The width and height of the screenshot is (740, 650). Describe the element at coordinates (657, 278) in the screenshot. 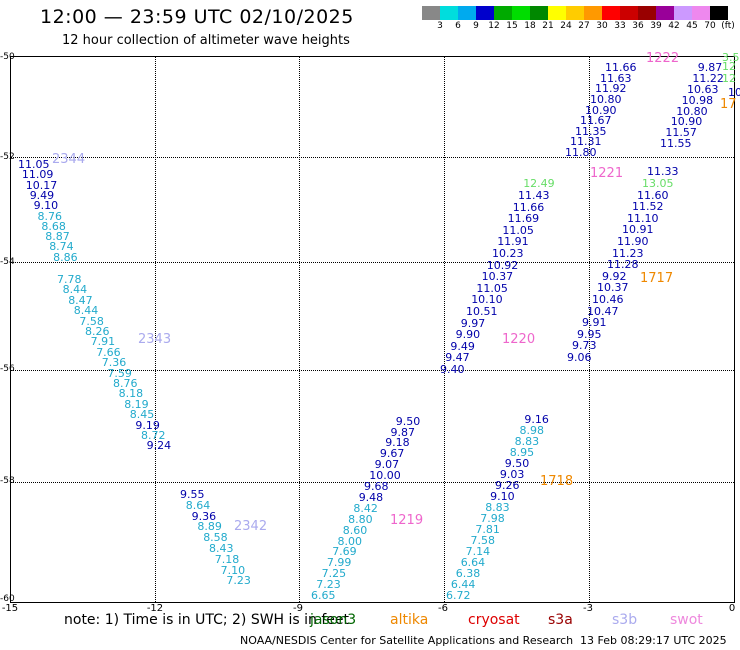

I see `pass-id-label: 1717` at that location.